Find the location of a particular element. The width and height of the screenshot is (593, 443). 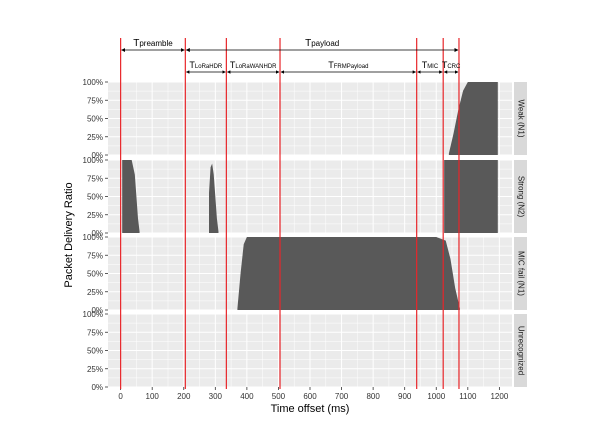

x-tick-label: 0 is located at coordinates (120, 396).